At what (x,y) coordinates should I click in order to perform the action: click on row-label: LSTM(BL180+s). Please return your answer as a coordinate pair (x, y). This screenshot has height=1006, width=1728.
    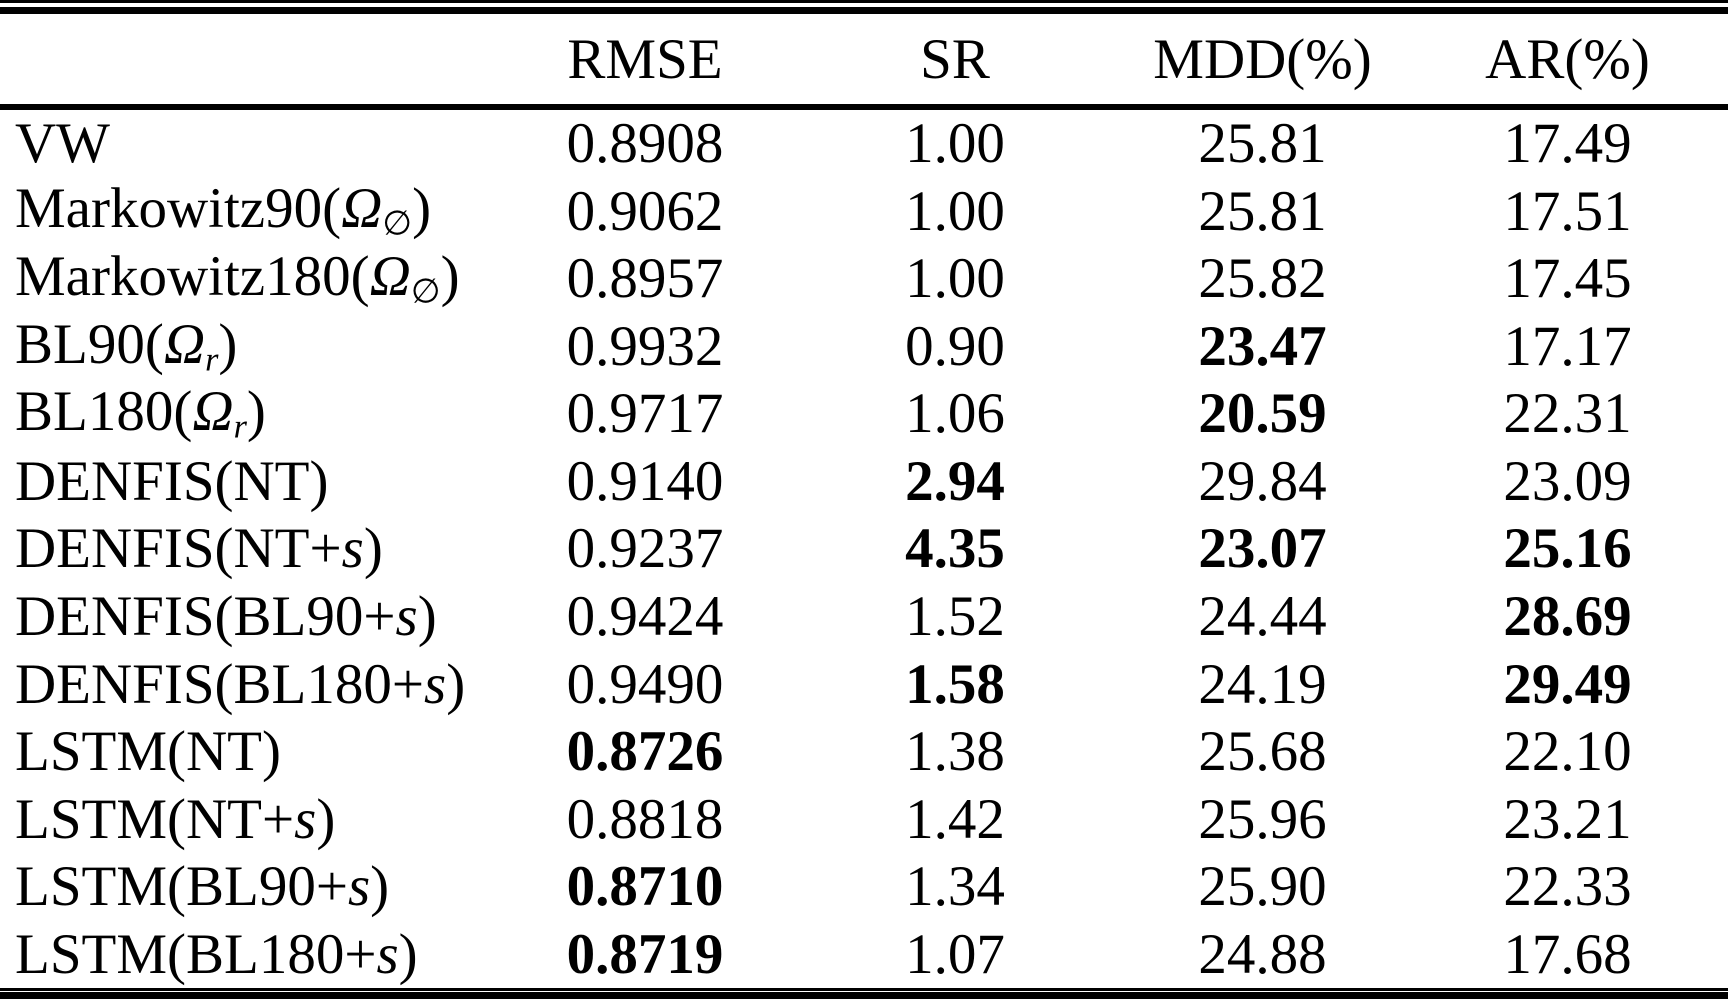
    Looking at the image, I should click on (242, 954).